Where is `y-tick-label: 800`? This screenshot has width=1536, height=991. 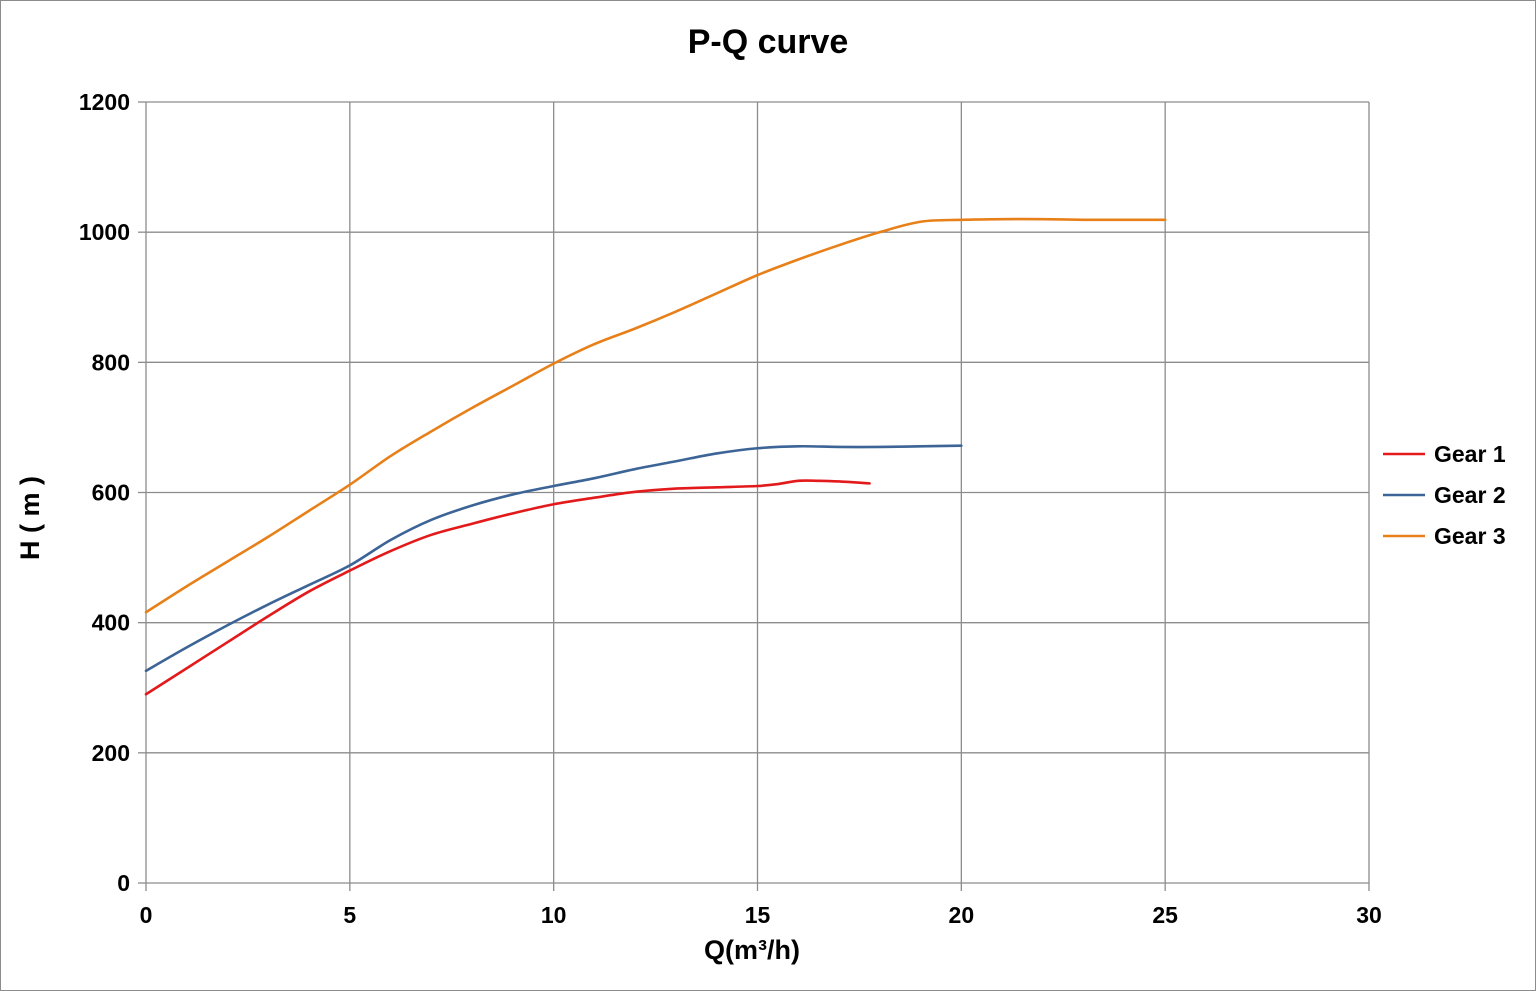 y-tick-label: 800 is located at coordinates (111, 362).